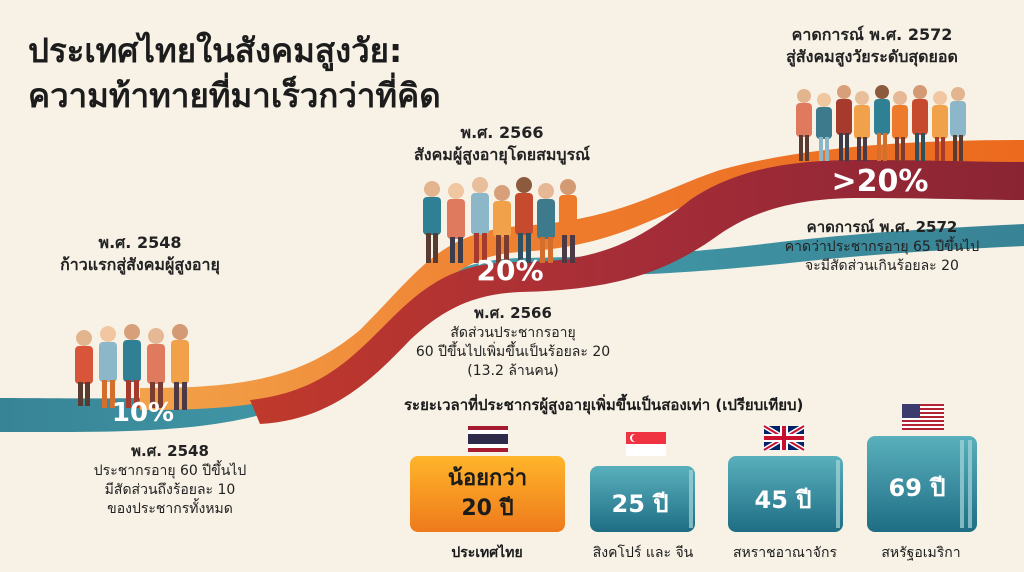  Describe the element at coordinates (502, 144) in the screenshot. I see `milestone-2566-heading: พ.ศ. 2566 สังคมผู้สูงอายุโดยสมบูรณ์` at that location.